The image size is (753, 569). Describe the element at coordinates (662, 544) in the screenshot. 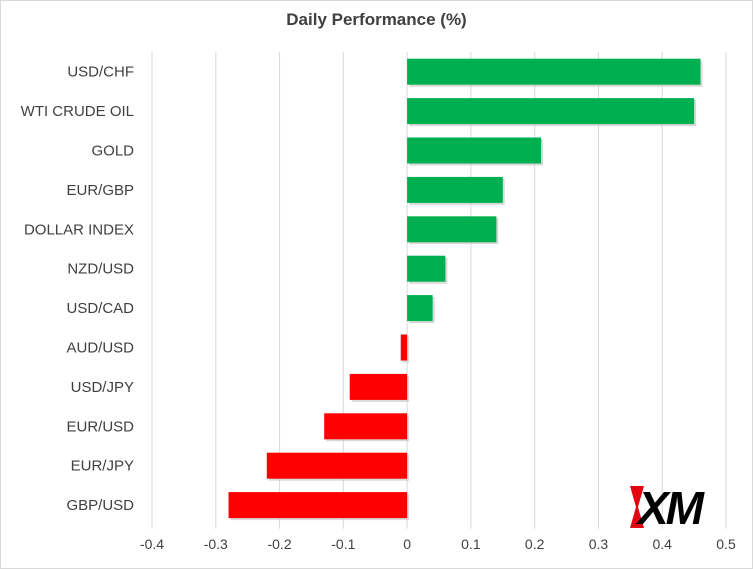

I see `x-tick-label: 0.4` at that location.